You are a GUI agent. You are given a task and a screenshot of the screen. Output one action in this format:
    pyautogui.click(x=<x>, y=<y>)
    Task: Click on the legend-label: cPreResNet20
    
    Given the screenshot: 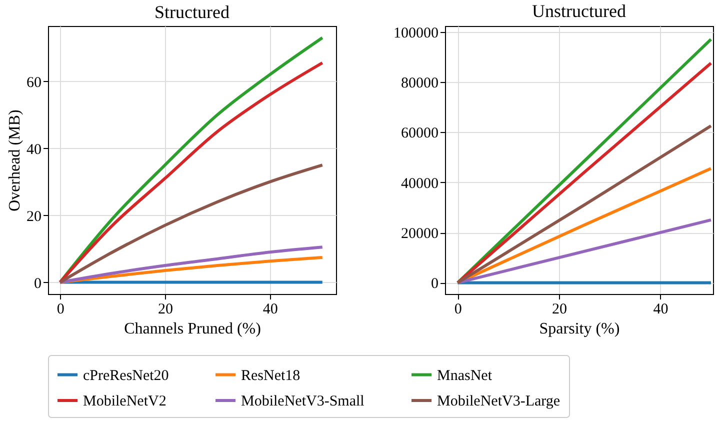 What is the action you would take?
    pyautogui.click(x=126, y=376)
    